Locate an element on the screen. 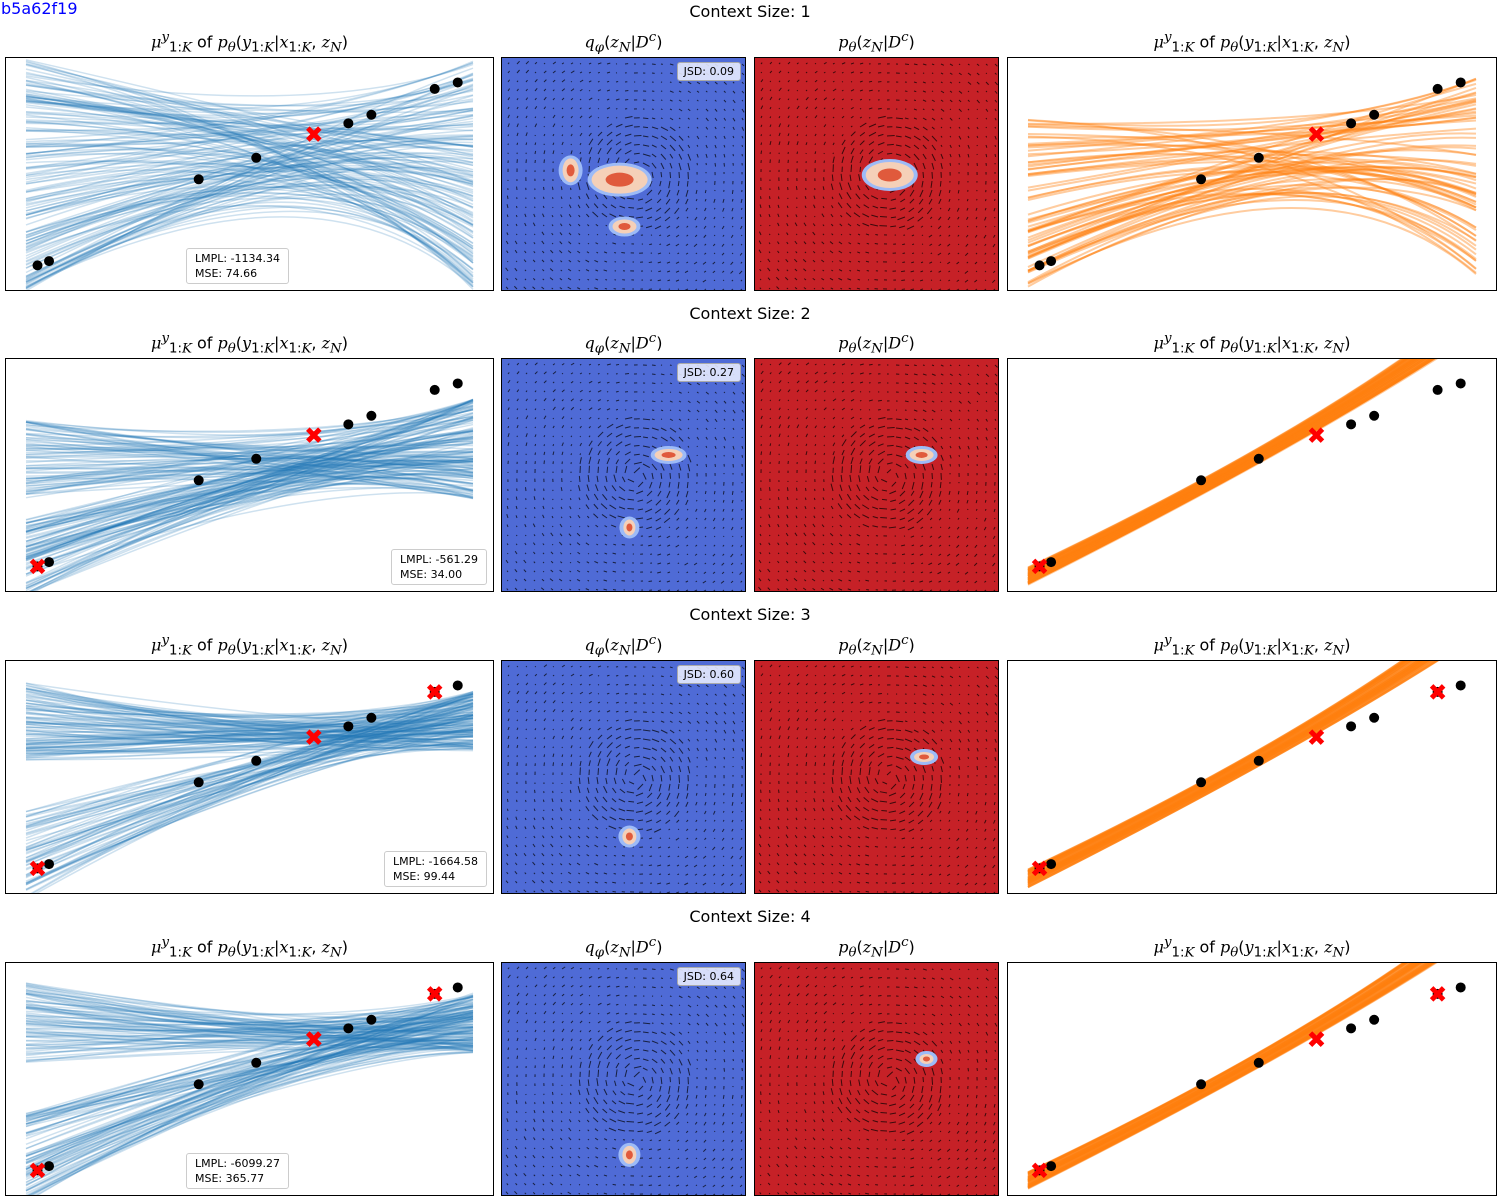 This screenshot has width=1500, height=1200. density-peak is located at coordinates (926, 1058).